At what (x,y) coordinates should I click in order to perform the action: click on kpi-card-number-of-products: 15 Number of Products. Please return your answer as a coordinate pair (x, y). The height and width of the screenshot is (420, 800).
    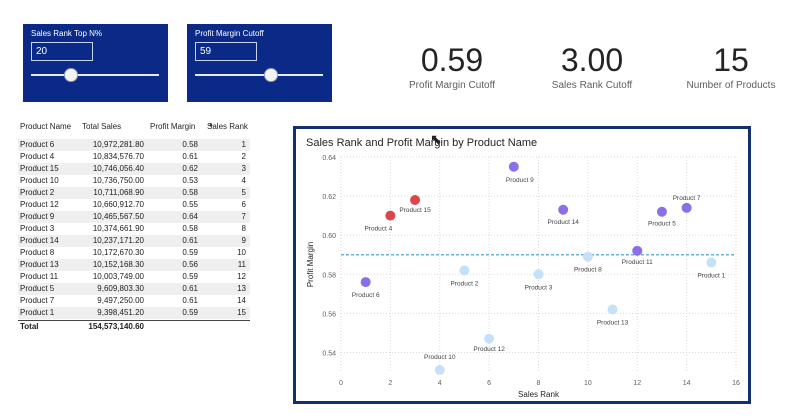
    Looking at the image, I should click on (730, 65).